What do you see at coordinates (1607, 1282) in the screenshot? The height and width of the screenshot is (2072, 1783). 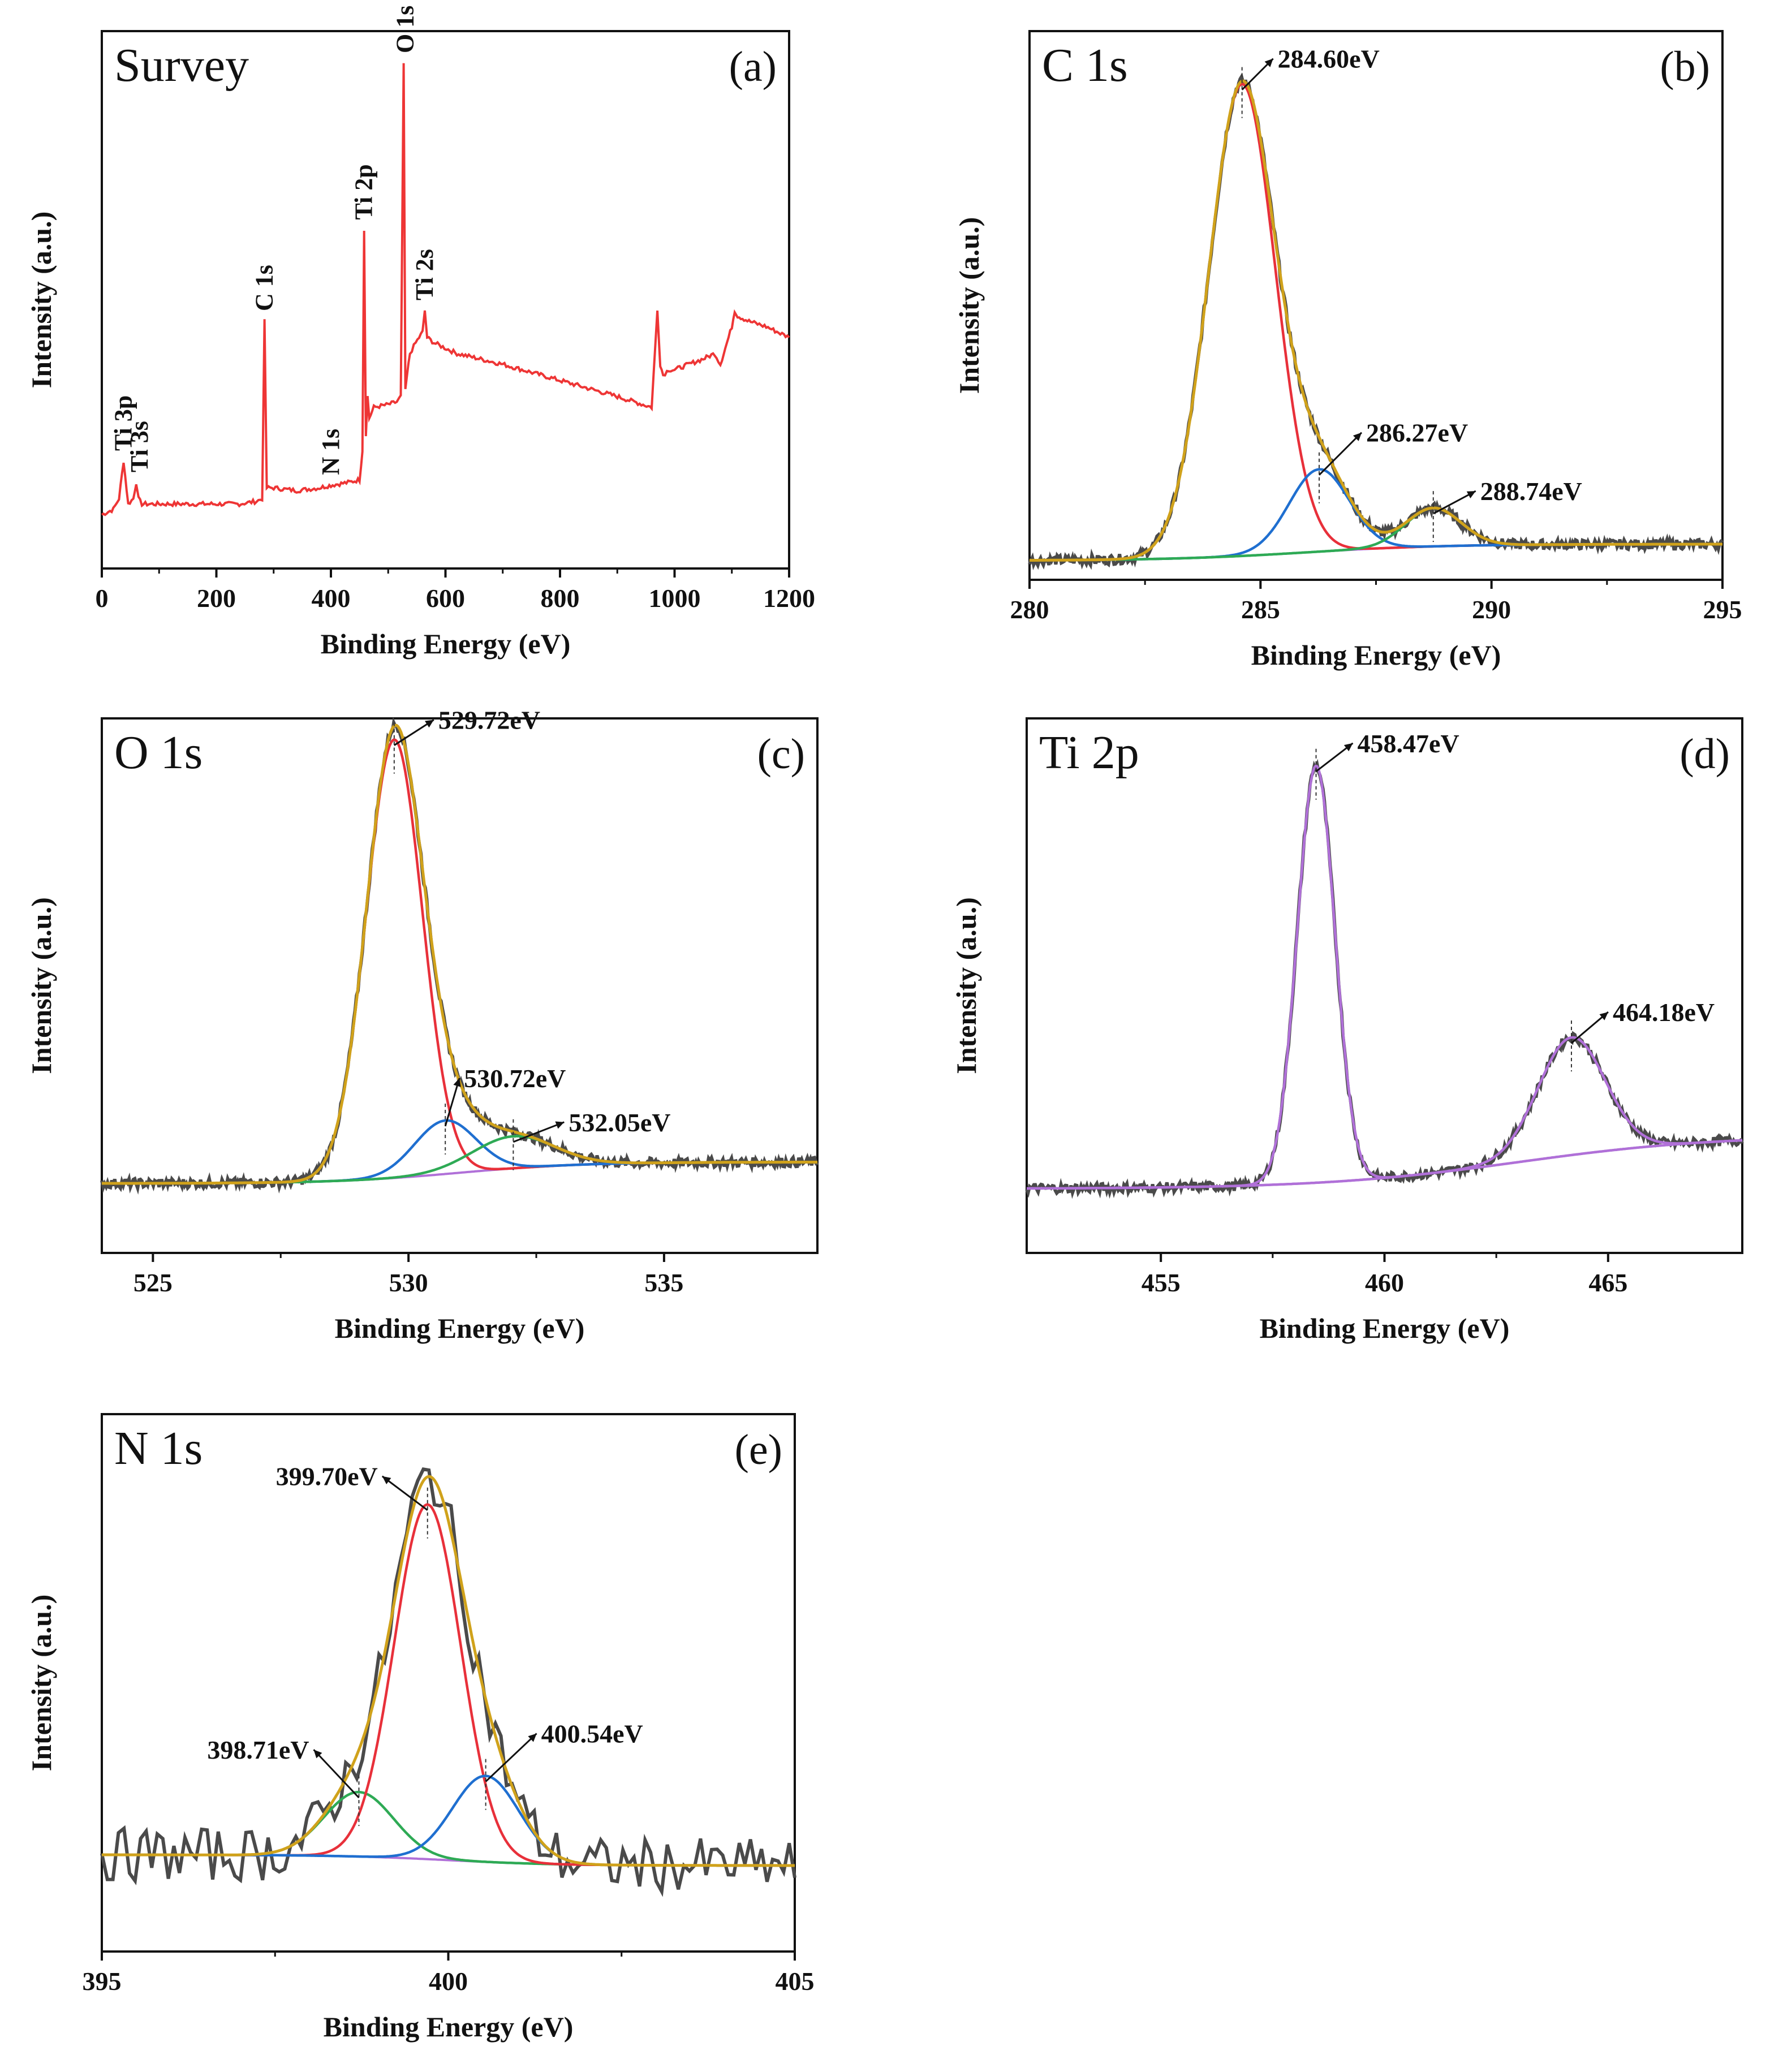 I see `x-tick-label: 465` at bounding box center [1607, 1282].